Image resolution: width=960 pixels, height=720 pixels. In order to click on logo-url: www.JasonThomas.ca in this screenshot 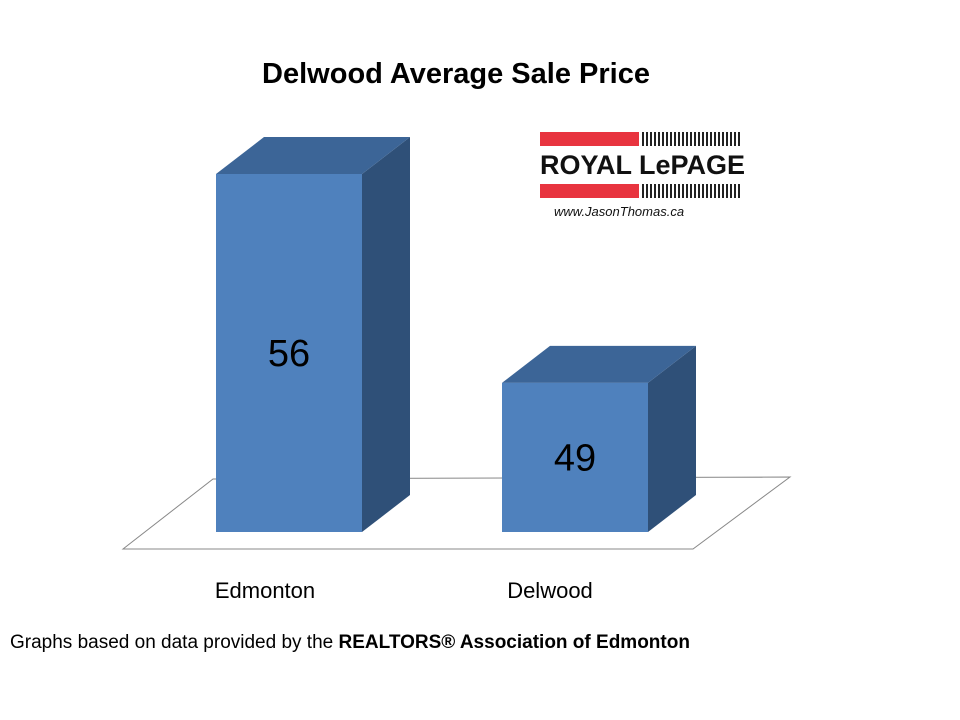, I will do `click(619, 211)`.